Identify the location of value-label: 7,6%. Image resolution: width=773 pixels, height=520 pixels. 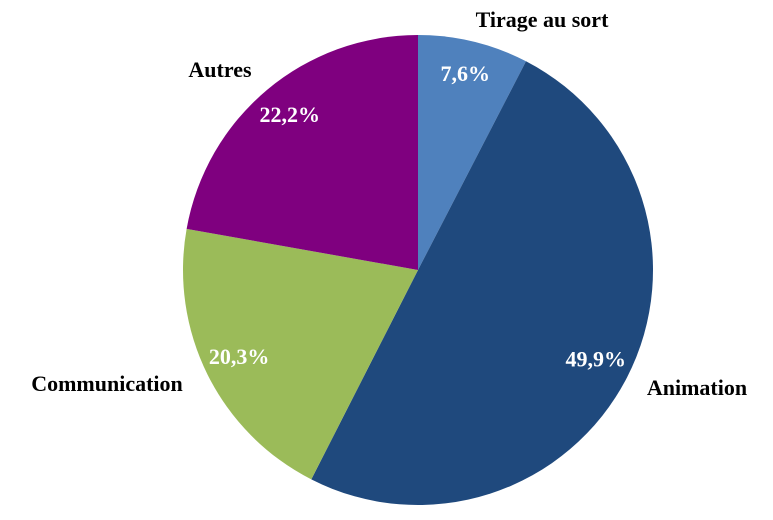
(465, 73).